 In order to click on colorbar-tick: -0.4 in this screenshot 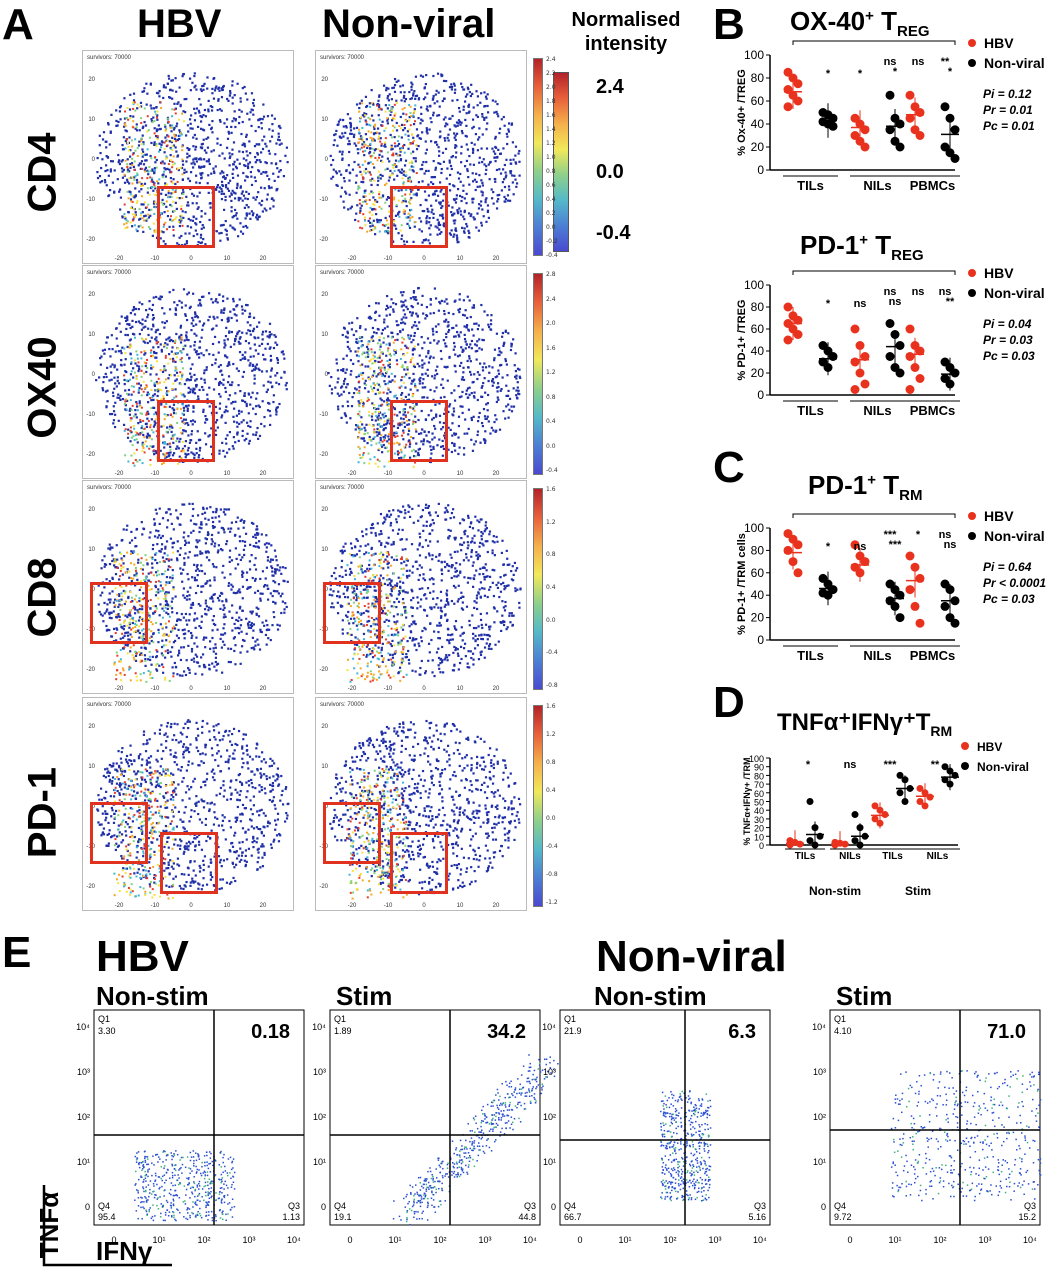, I will do `click(552, 470)`.